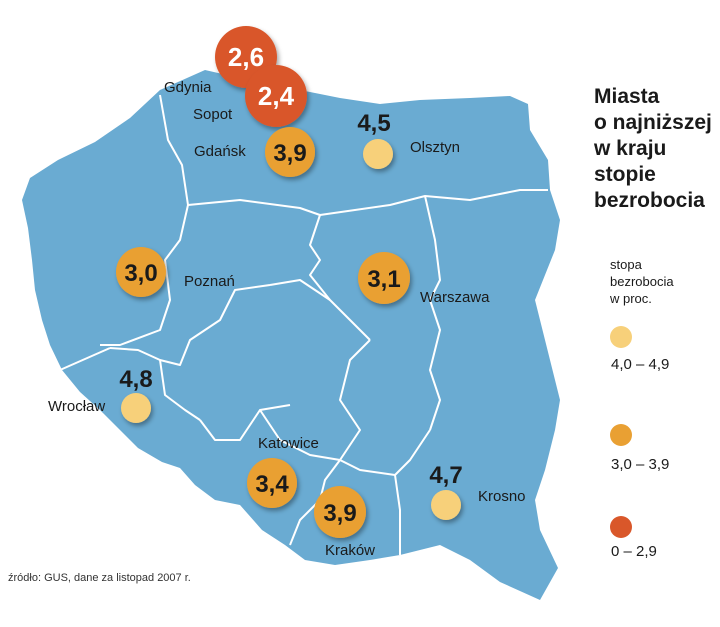  What do you see at coordinates (446, 505) in the screenshot?
I see `city-marker-krosno` at bounding box center [446, 505].